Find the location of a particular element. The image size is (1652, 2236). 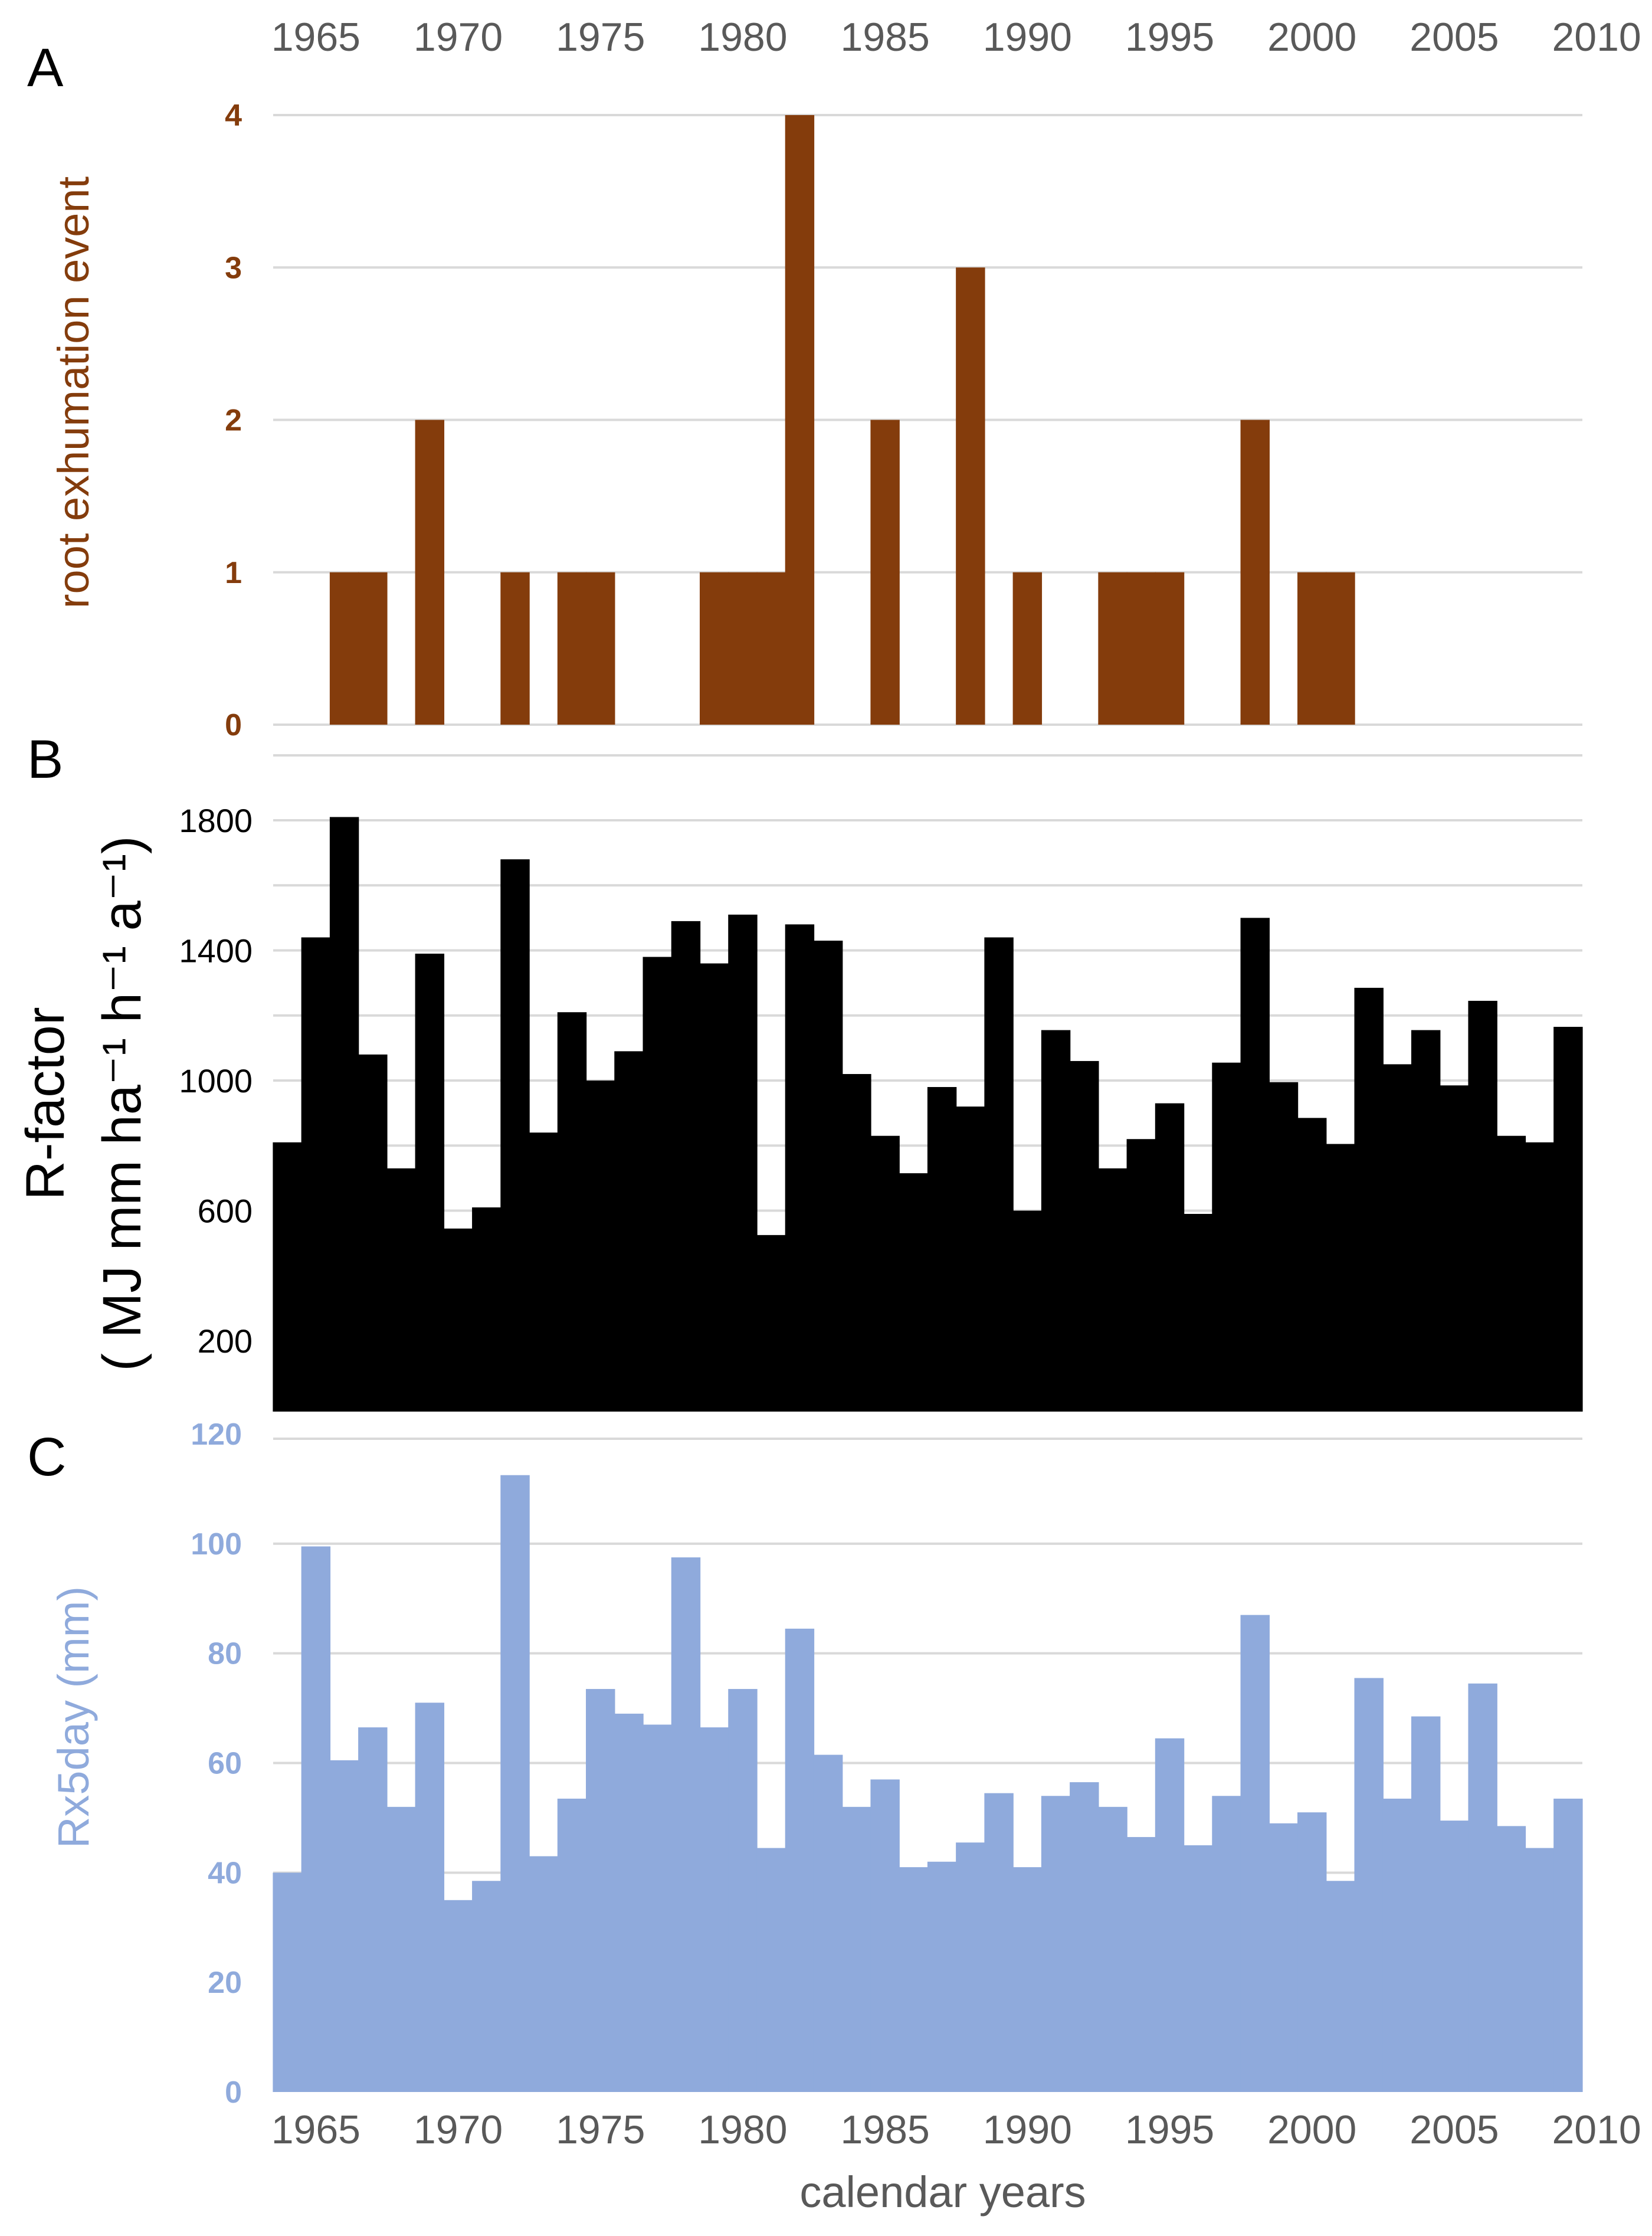

panel-c-bar-1997 is located at coordinates (1226, 1944).